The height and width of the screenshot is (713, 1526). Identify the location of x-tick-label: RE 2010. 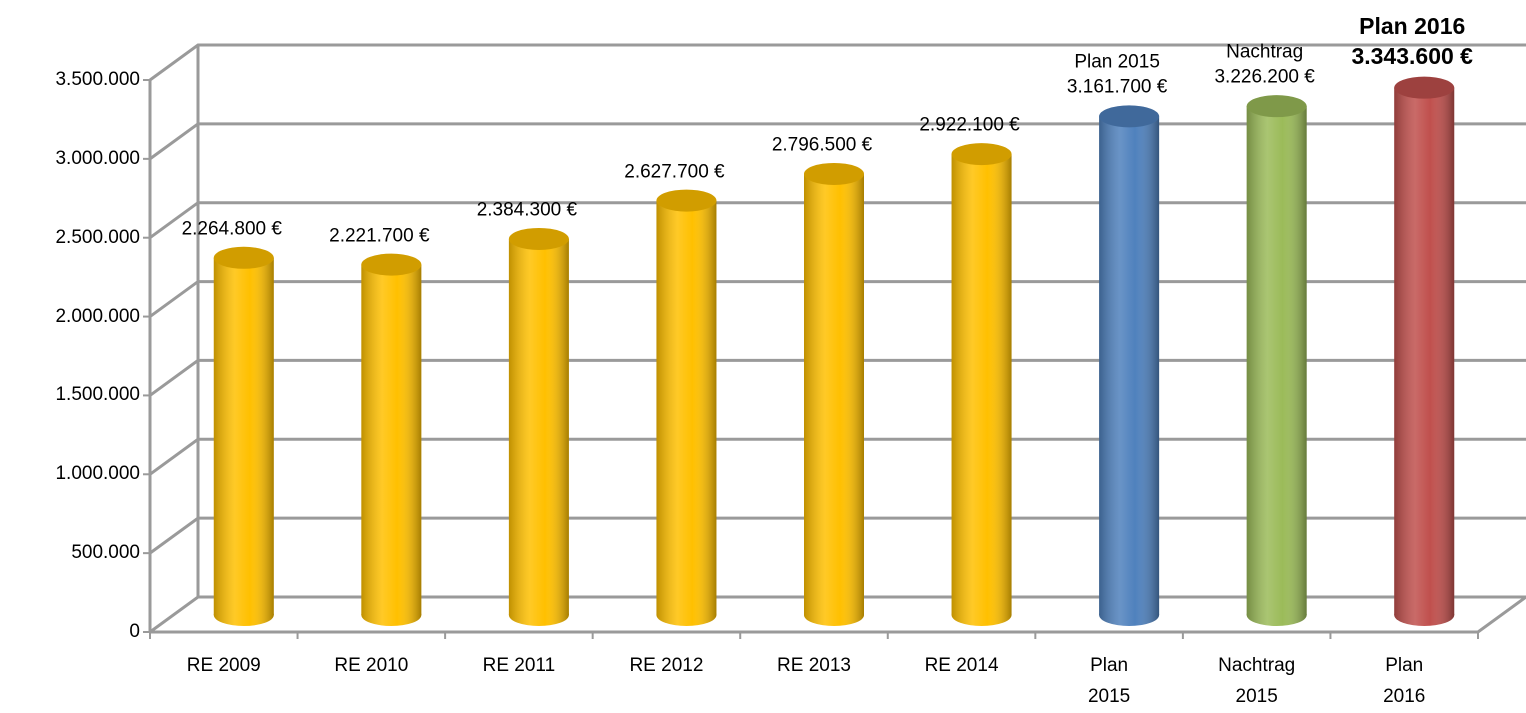
(371, 665).